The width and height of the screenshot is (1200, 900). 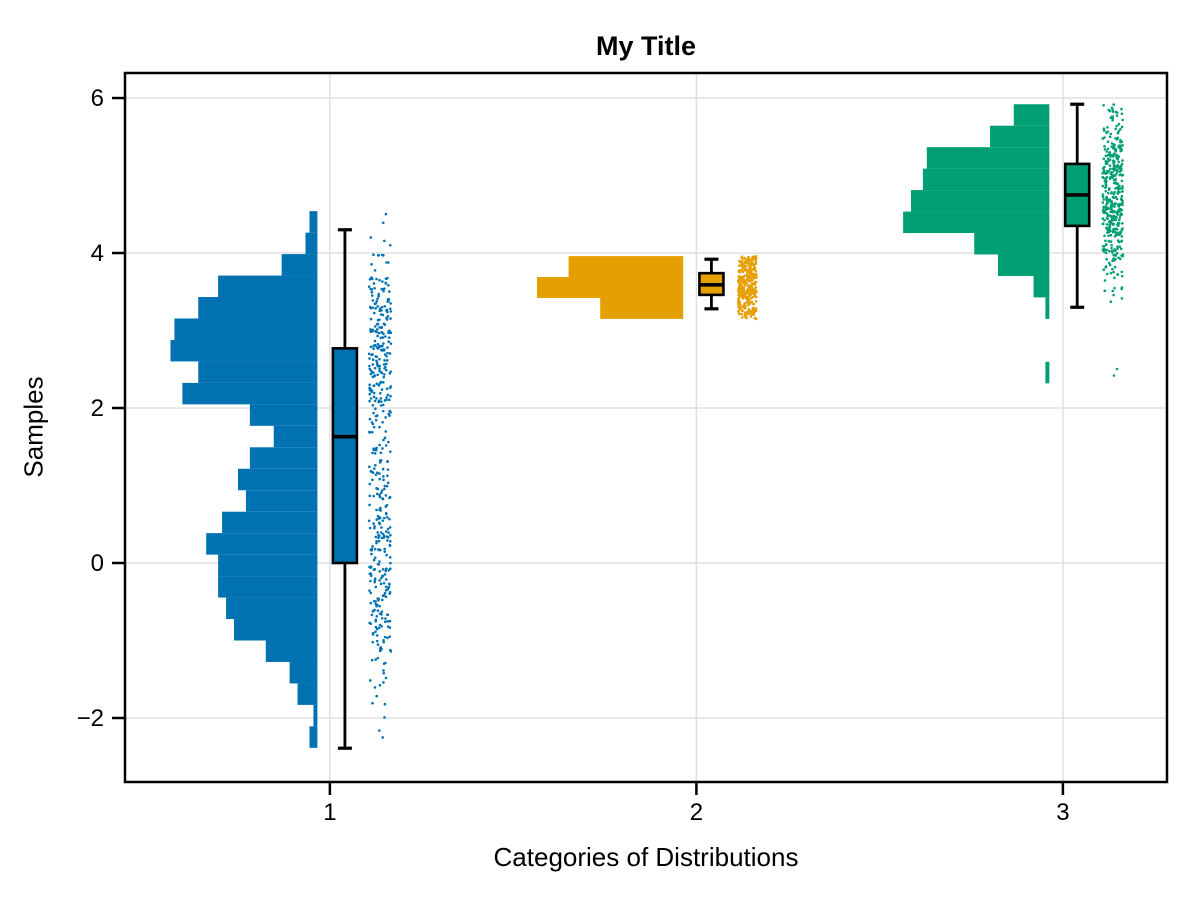 I want to click on y-tick-label: −2, so click(x=90, y=718).